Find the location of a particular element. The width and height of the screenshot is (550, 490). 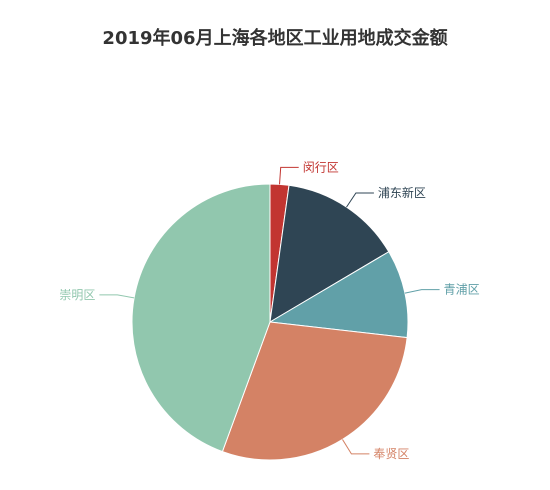

slice-label: 崇明区 is located at coordinates (77, 295).